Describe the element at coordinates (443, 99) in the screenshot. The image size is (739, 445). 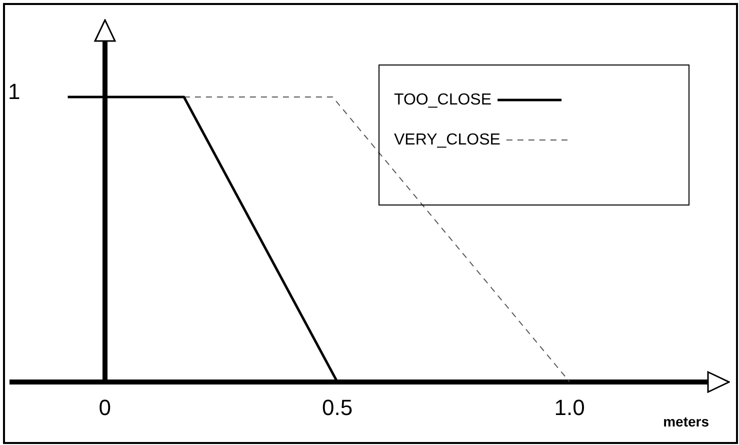
I see `legend-label: TOO_CLOSE` at that location.